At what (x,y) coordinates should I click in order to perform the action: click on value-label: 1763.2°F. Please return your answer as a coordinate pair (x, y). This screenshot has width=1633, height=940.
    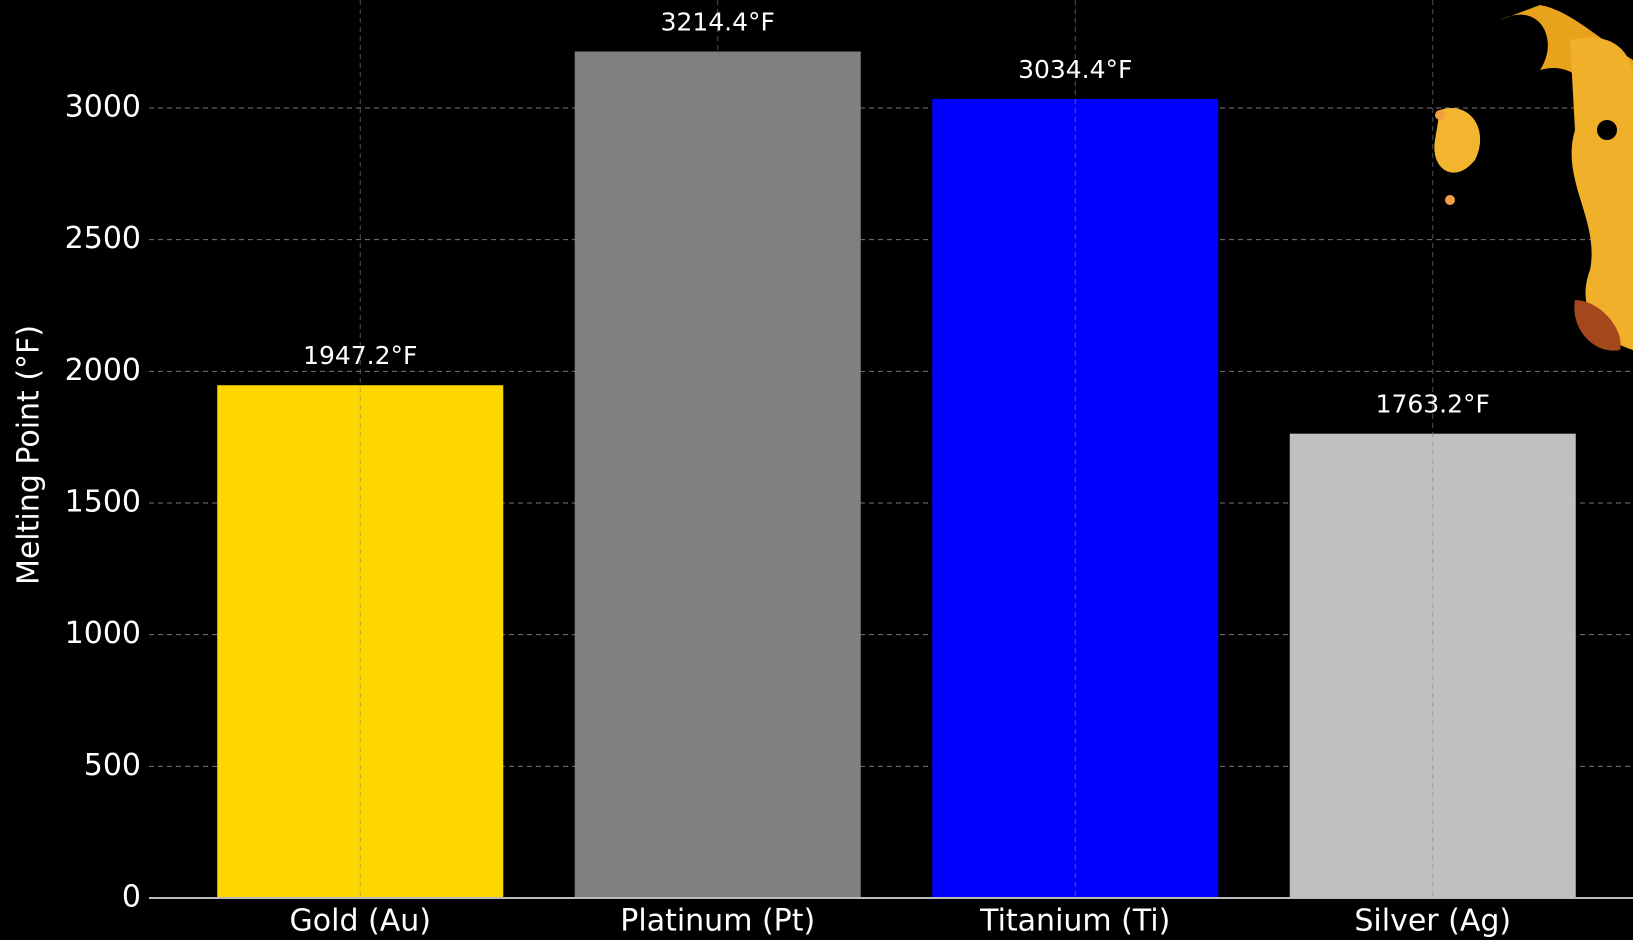
    Looking at the image, I should click on (1433, 404).